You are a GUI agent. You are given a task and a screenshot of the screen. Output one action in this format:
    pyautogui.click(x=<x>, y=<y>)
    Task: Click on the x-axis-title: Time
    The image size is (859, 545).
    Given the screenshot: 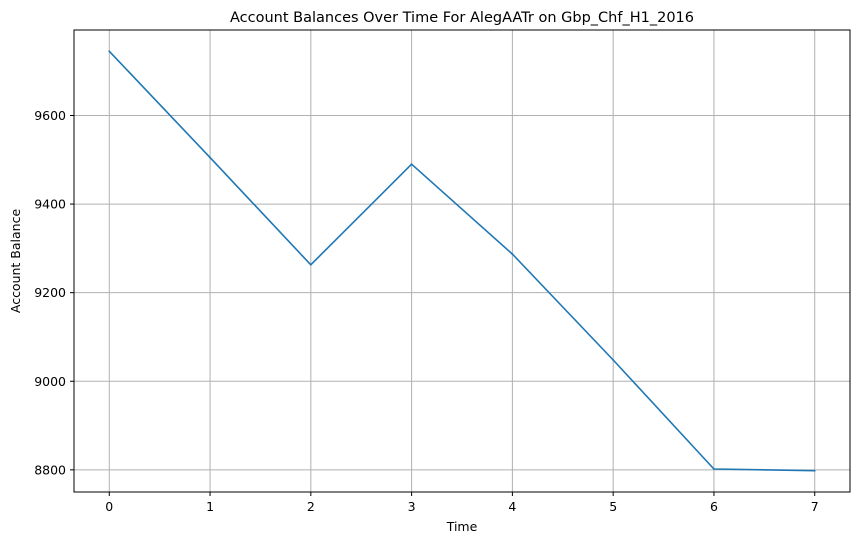 What is the action you would take?
    pyautogui.click(x=462, y=526)
    